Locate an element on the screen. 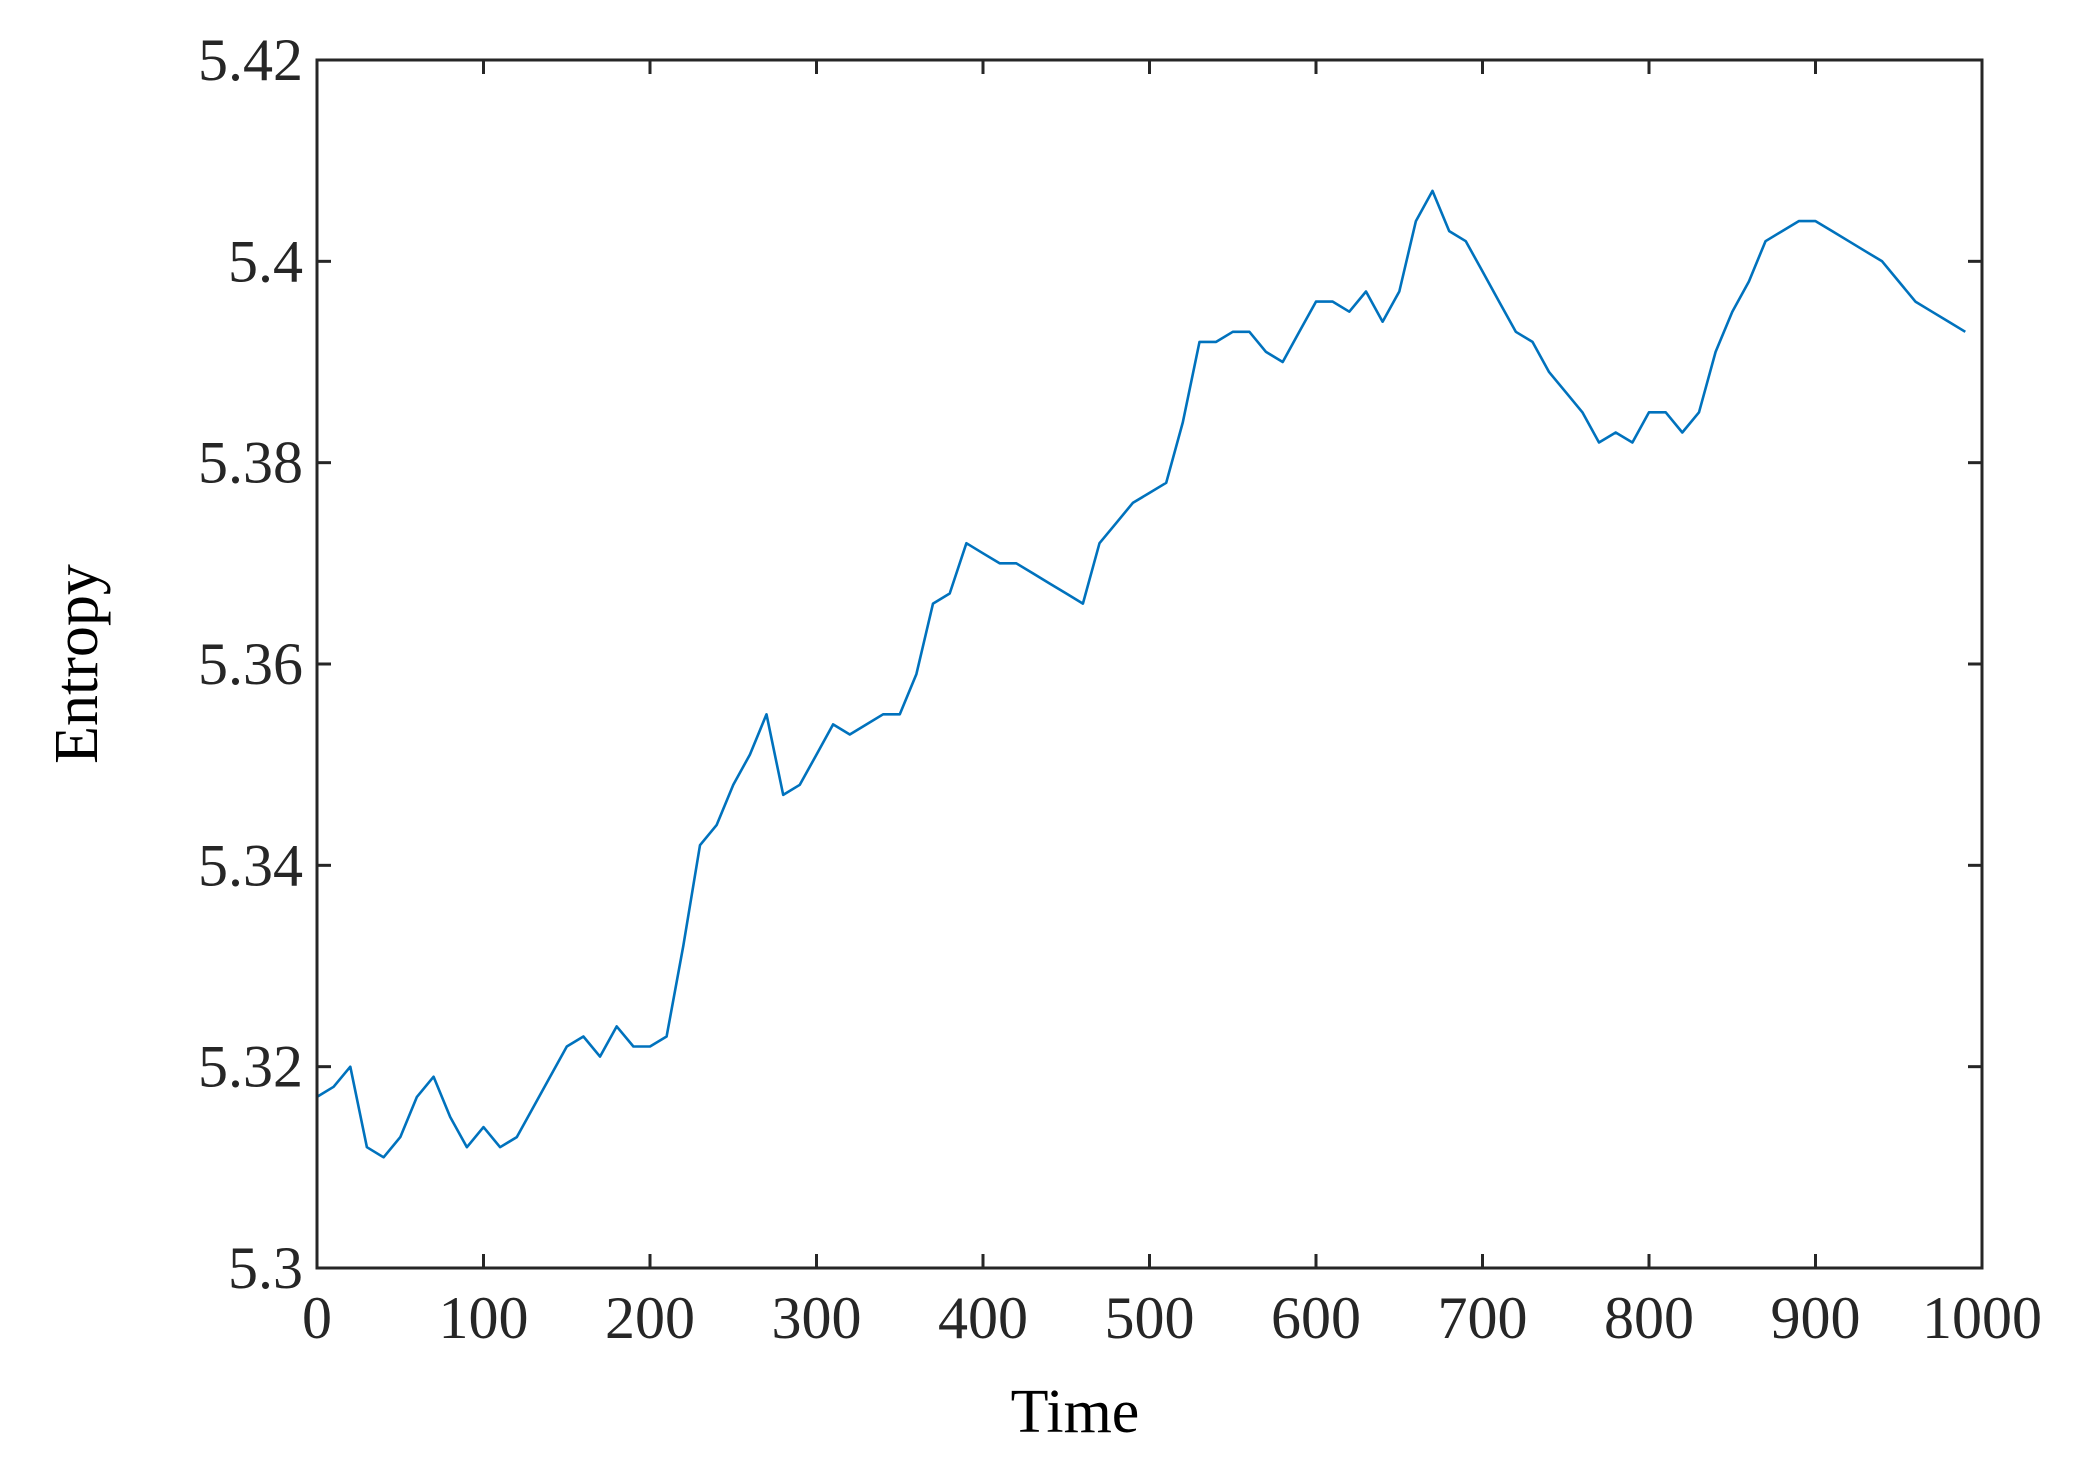 This screenshot has width=2092, height=1465. x-axis-title: Time is located at coordinates (1075, 1412).